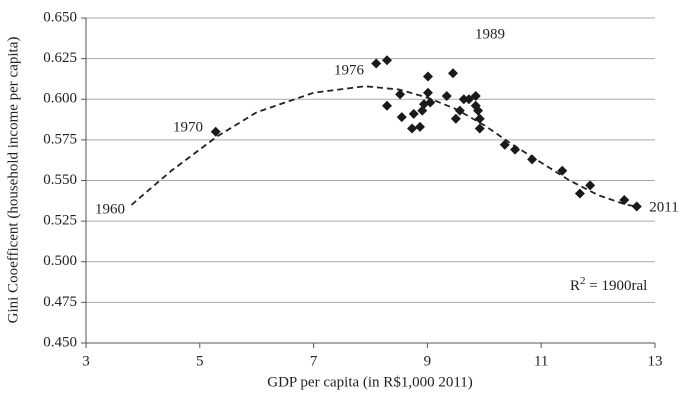 The height and width of the screenshot is (402, 685). Describe the element at coordinates (617, 286) in the screenshot. I see `r2-rest: = 1900ral` at that location.